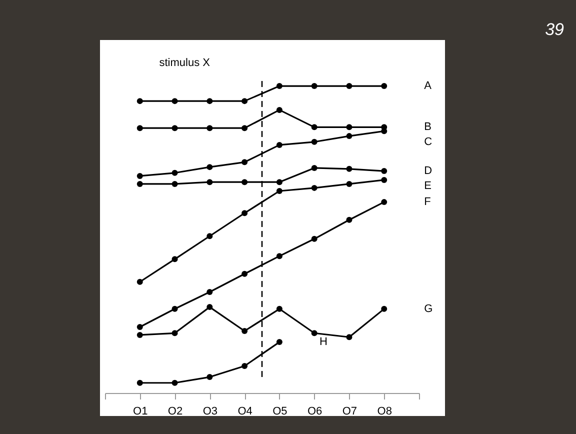  What do you see at coordinates (554, 30) in the screenshot?
I see `text: 39` at bounding box center [554, 30].